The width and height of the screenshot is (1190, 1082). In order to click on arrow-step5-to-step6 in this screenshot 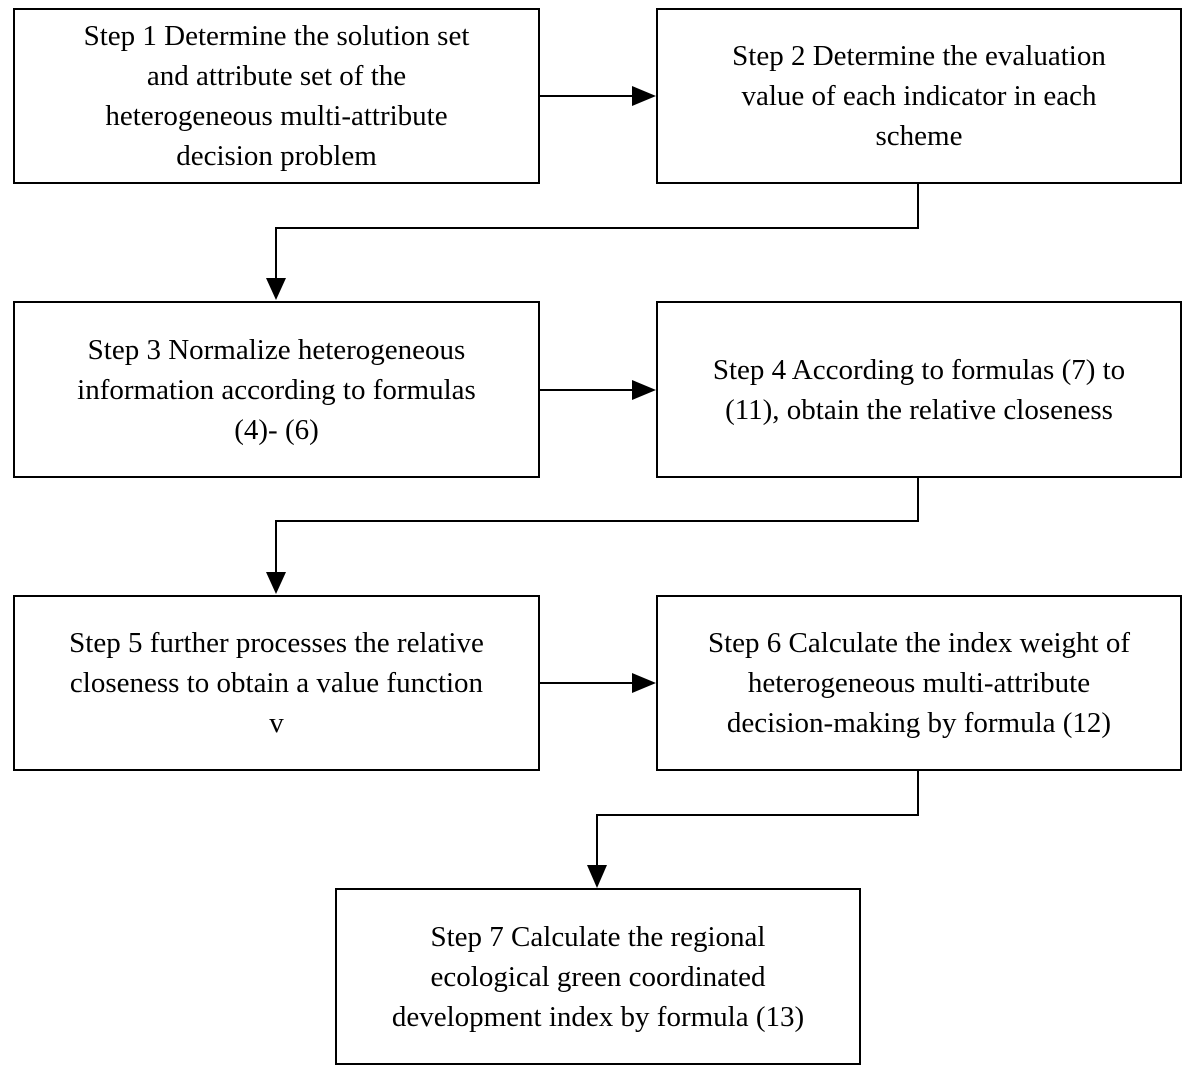, I will do `click(598, 683)`.